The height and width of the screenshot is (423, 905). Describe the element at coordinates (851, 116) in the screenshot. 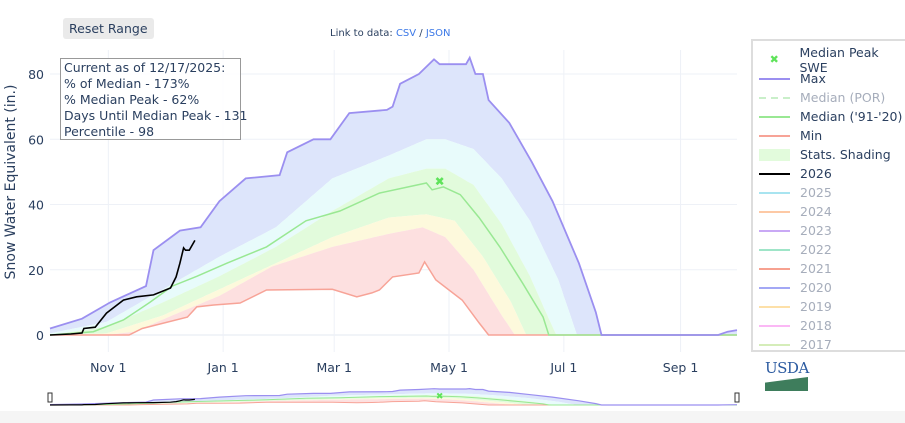

I see `legend-label: Median ('91-'20)` at that location.